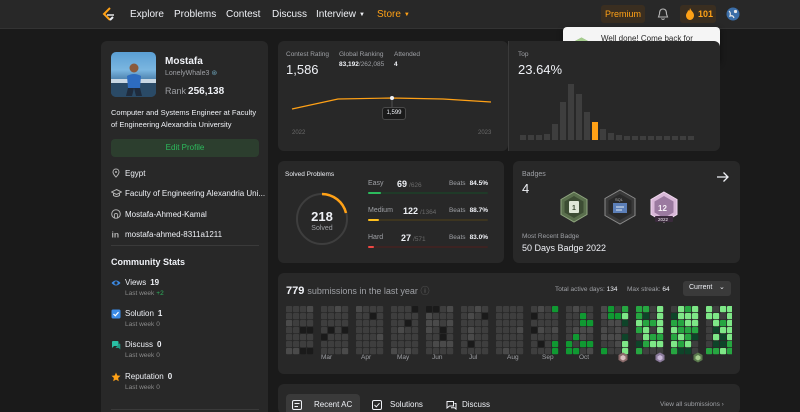  Describe the element at coordinates (243, 14) in the screenshot. I see `nav-contest: Contest` at that location.